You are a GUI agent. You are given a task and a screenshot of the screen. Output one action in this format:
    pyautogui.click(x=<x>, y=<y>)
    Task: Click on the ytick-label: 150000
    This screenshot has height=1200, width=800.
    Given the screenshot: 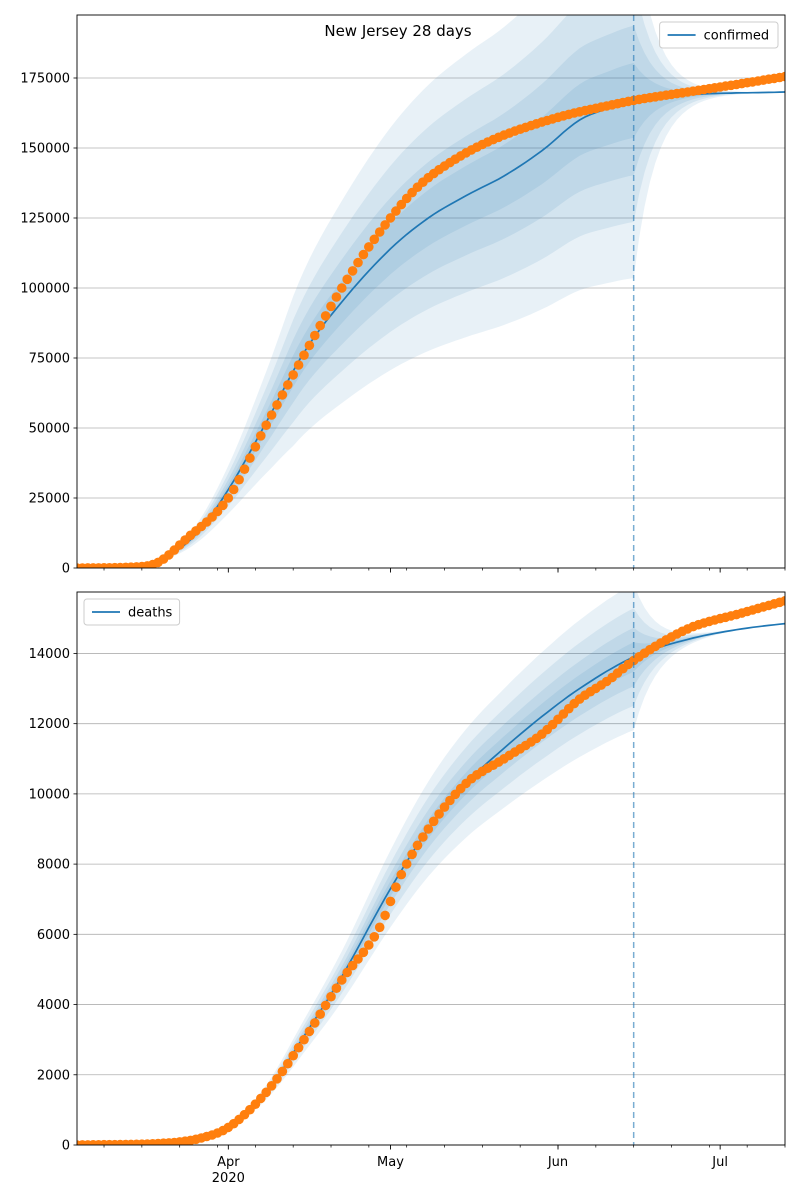 What is the action you would take?
    pyautogui.click(x=45, y=149)
    